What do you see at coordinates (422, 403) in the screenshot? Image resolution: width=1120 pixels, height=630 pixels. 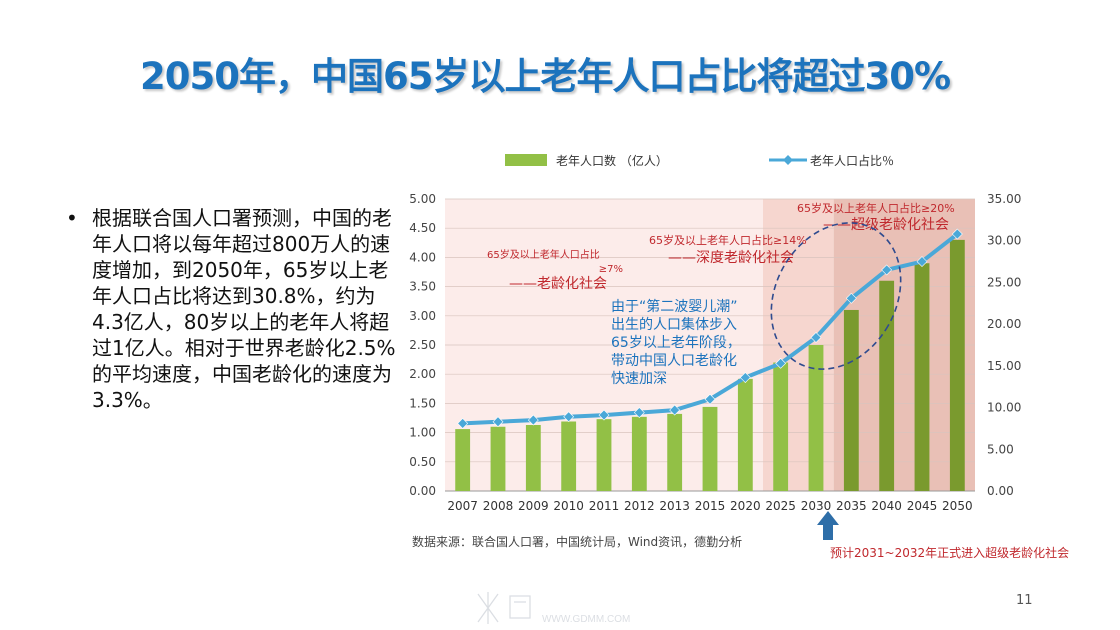 I see `y-left-tick: 1.50` at bounding box center [422, 403].